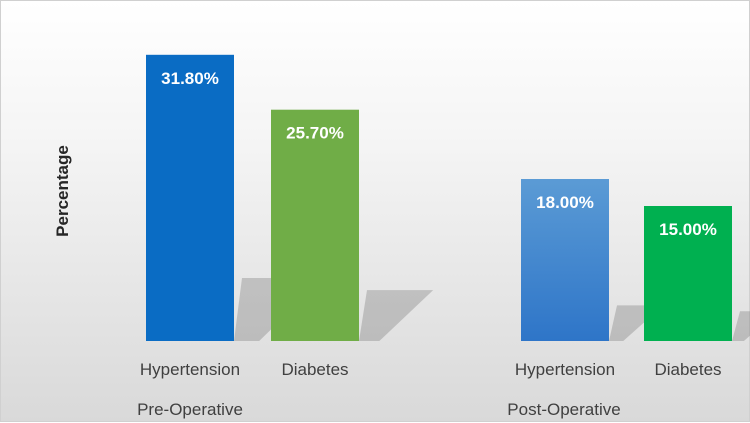 This screenshot has height=423, width=750. Describe the element at coordinates (315, 225) in the screenshot. I see `bar-pre-diabetes` at that location.